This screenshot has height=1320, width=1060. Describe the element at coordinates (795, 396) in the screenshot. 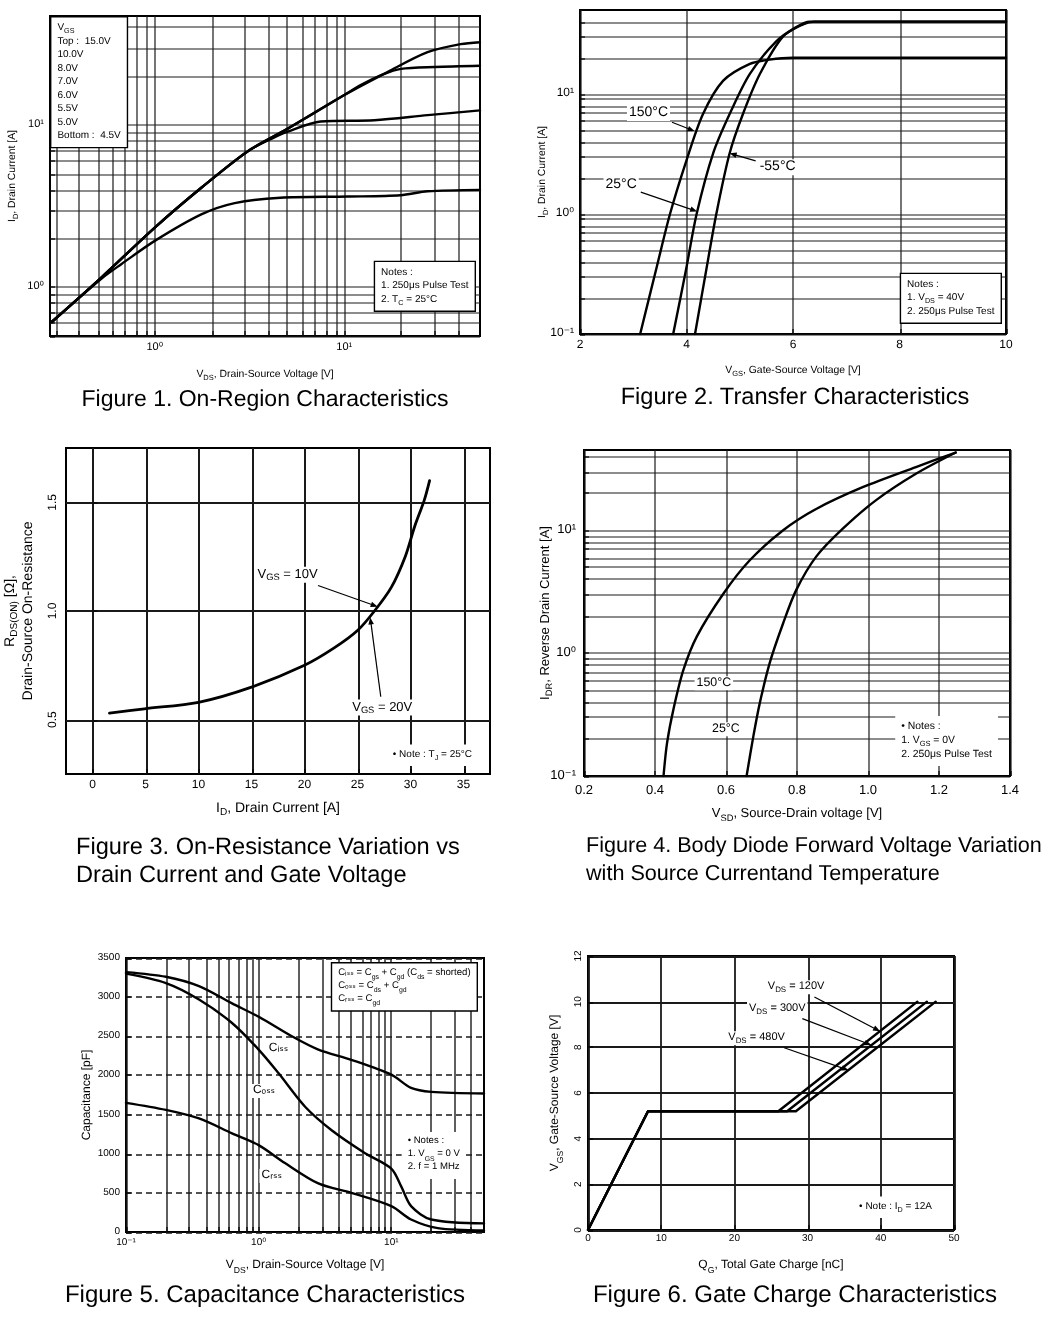

I see `text: Figure 2. Transfer Characteristics` at that location.